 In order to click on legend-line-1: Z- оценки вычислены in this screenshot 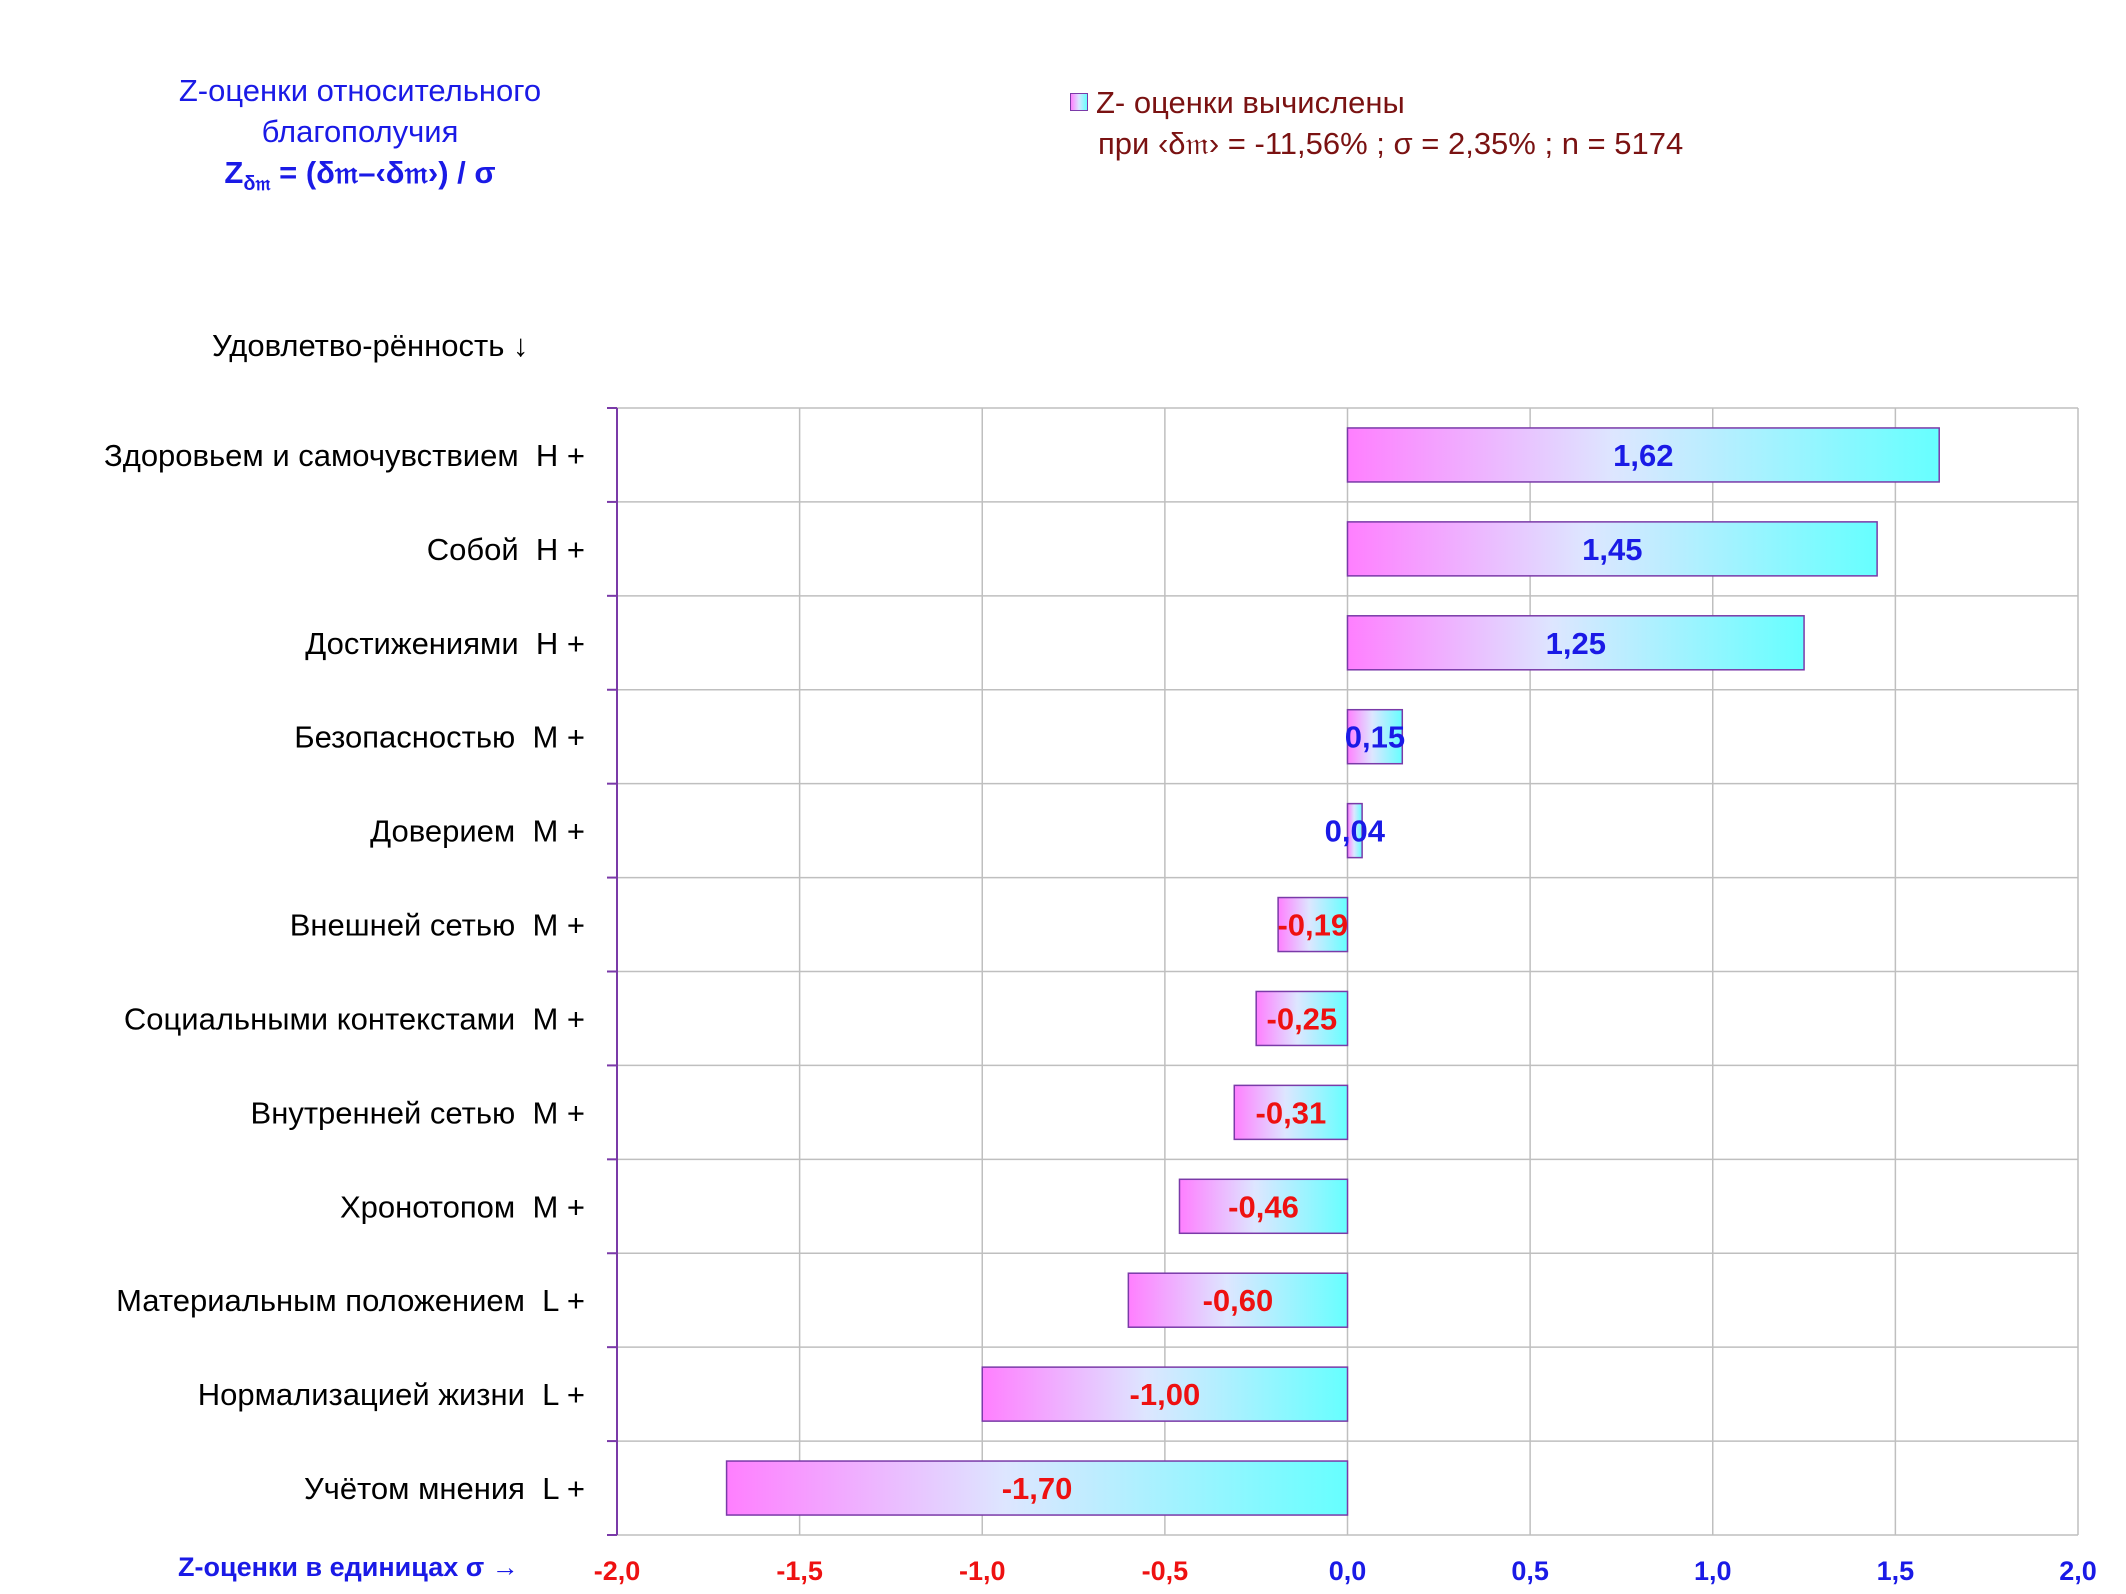, I will do `click(1250, 102)`.